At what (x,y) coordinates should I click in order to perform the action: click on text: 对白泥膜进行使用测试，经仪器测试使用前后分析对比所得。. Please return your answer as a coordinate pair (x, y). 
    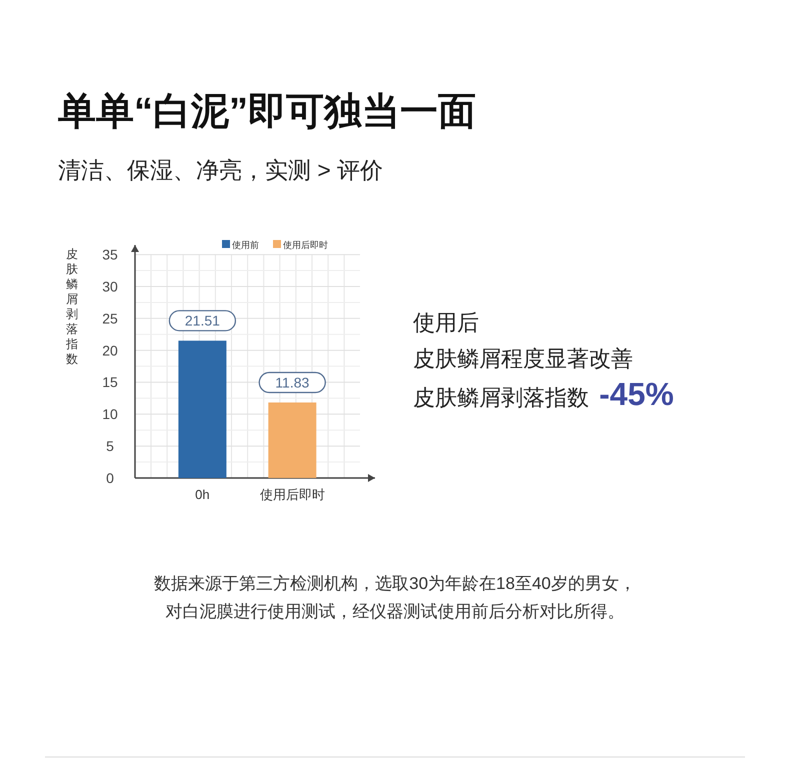
    Looking at the image, I should click on (395, 611).